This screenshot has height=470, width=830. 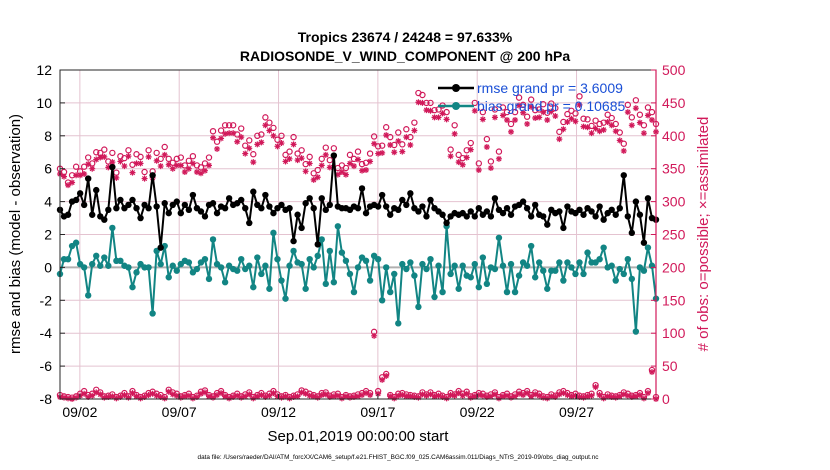 I want to click on y-left-tick-label: 6, so click(x=48, y=169).